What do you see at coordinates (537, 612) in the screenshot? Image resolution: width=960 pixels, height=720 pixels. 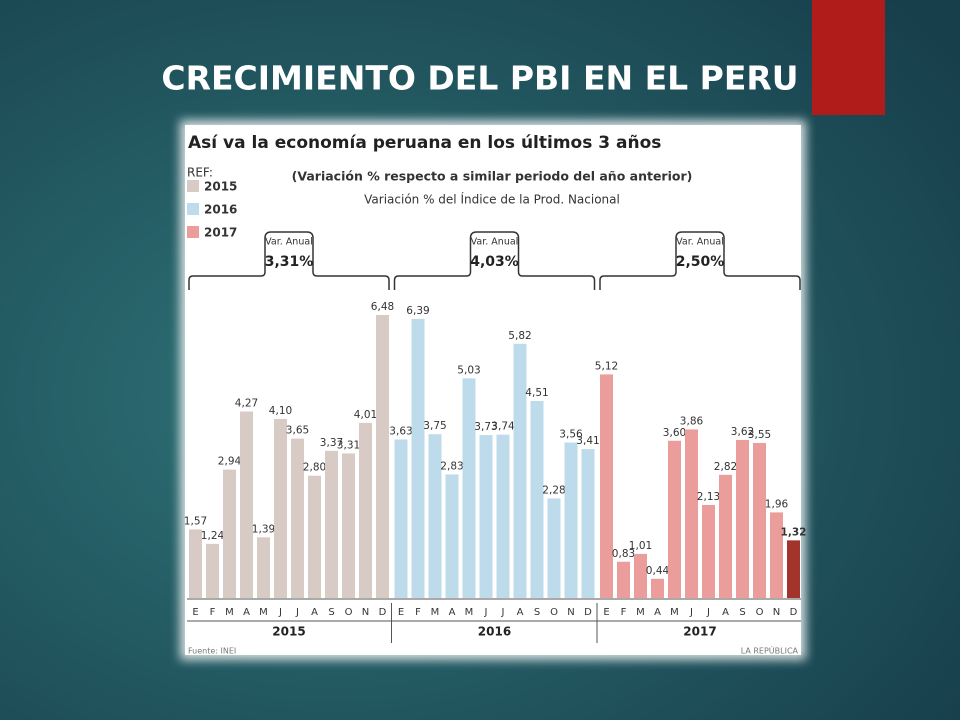 I see `x-tick-label: S` at bounding box center [537, 612].